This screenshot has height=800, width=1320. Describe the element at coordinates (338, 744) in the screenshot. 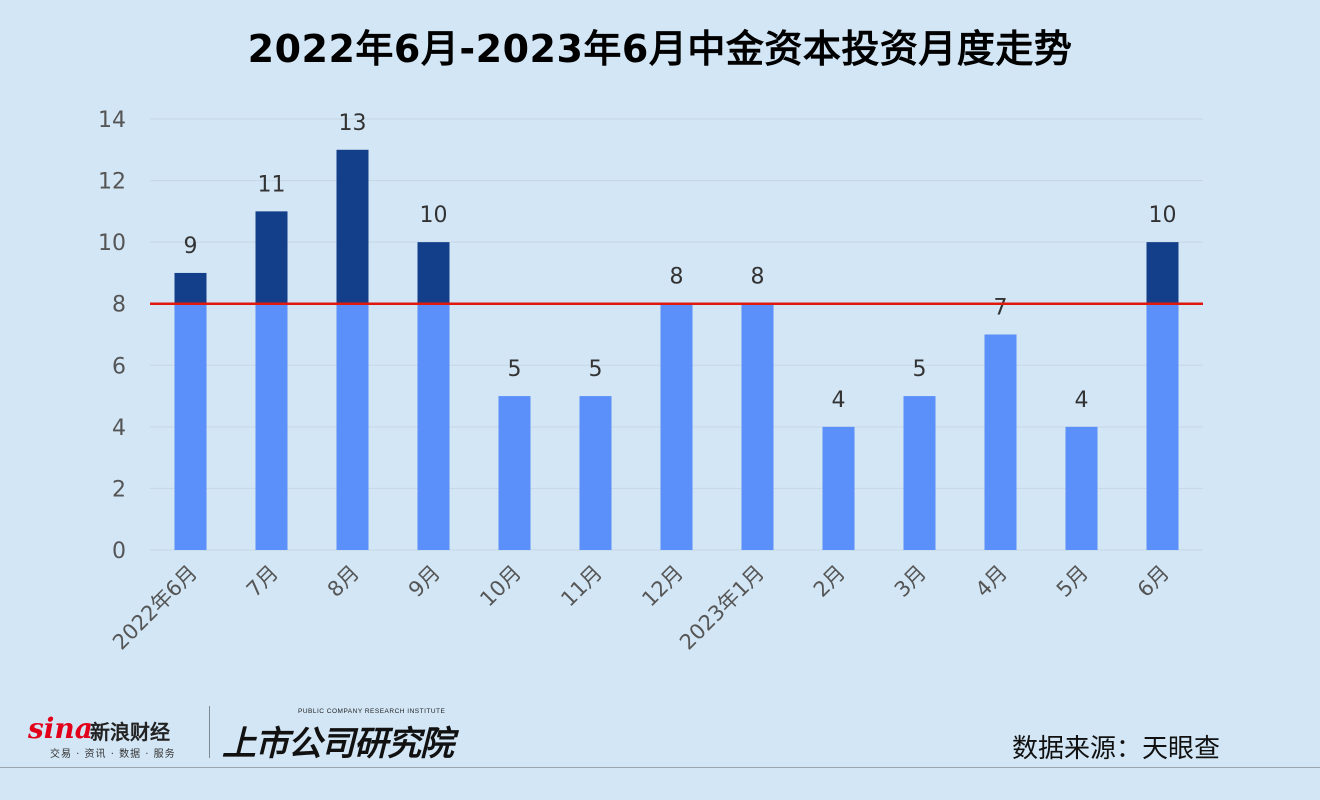

I see `institute-logo-cn: 上市公司研究院` at that location.